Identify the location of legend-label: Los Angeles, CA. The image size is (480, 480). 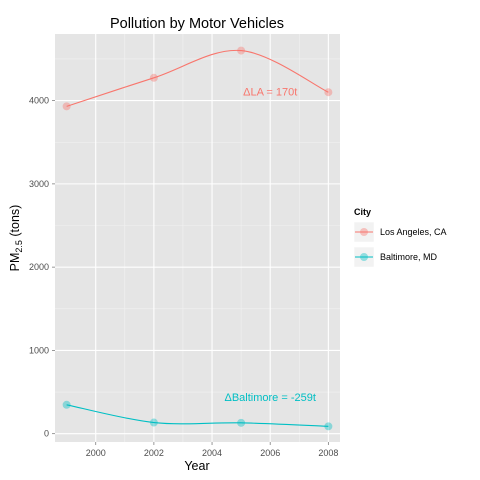
(413, 232).